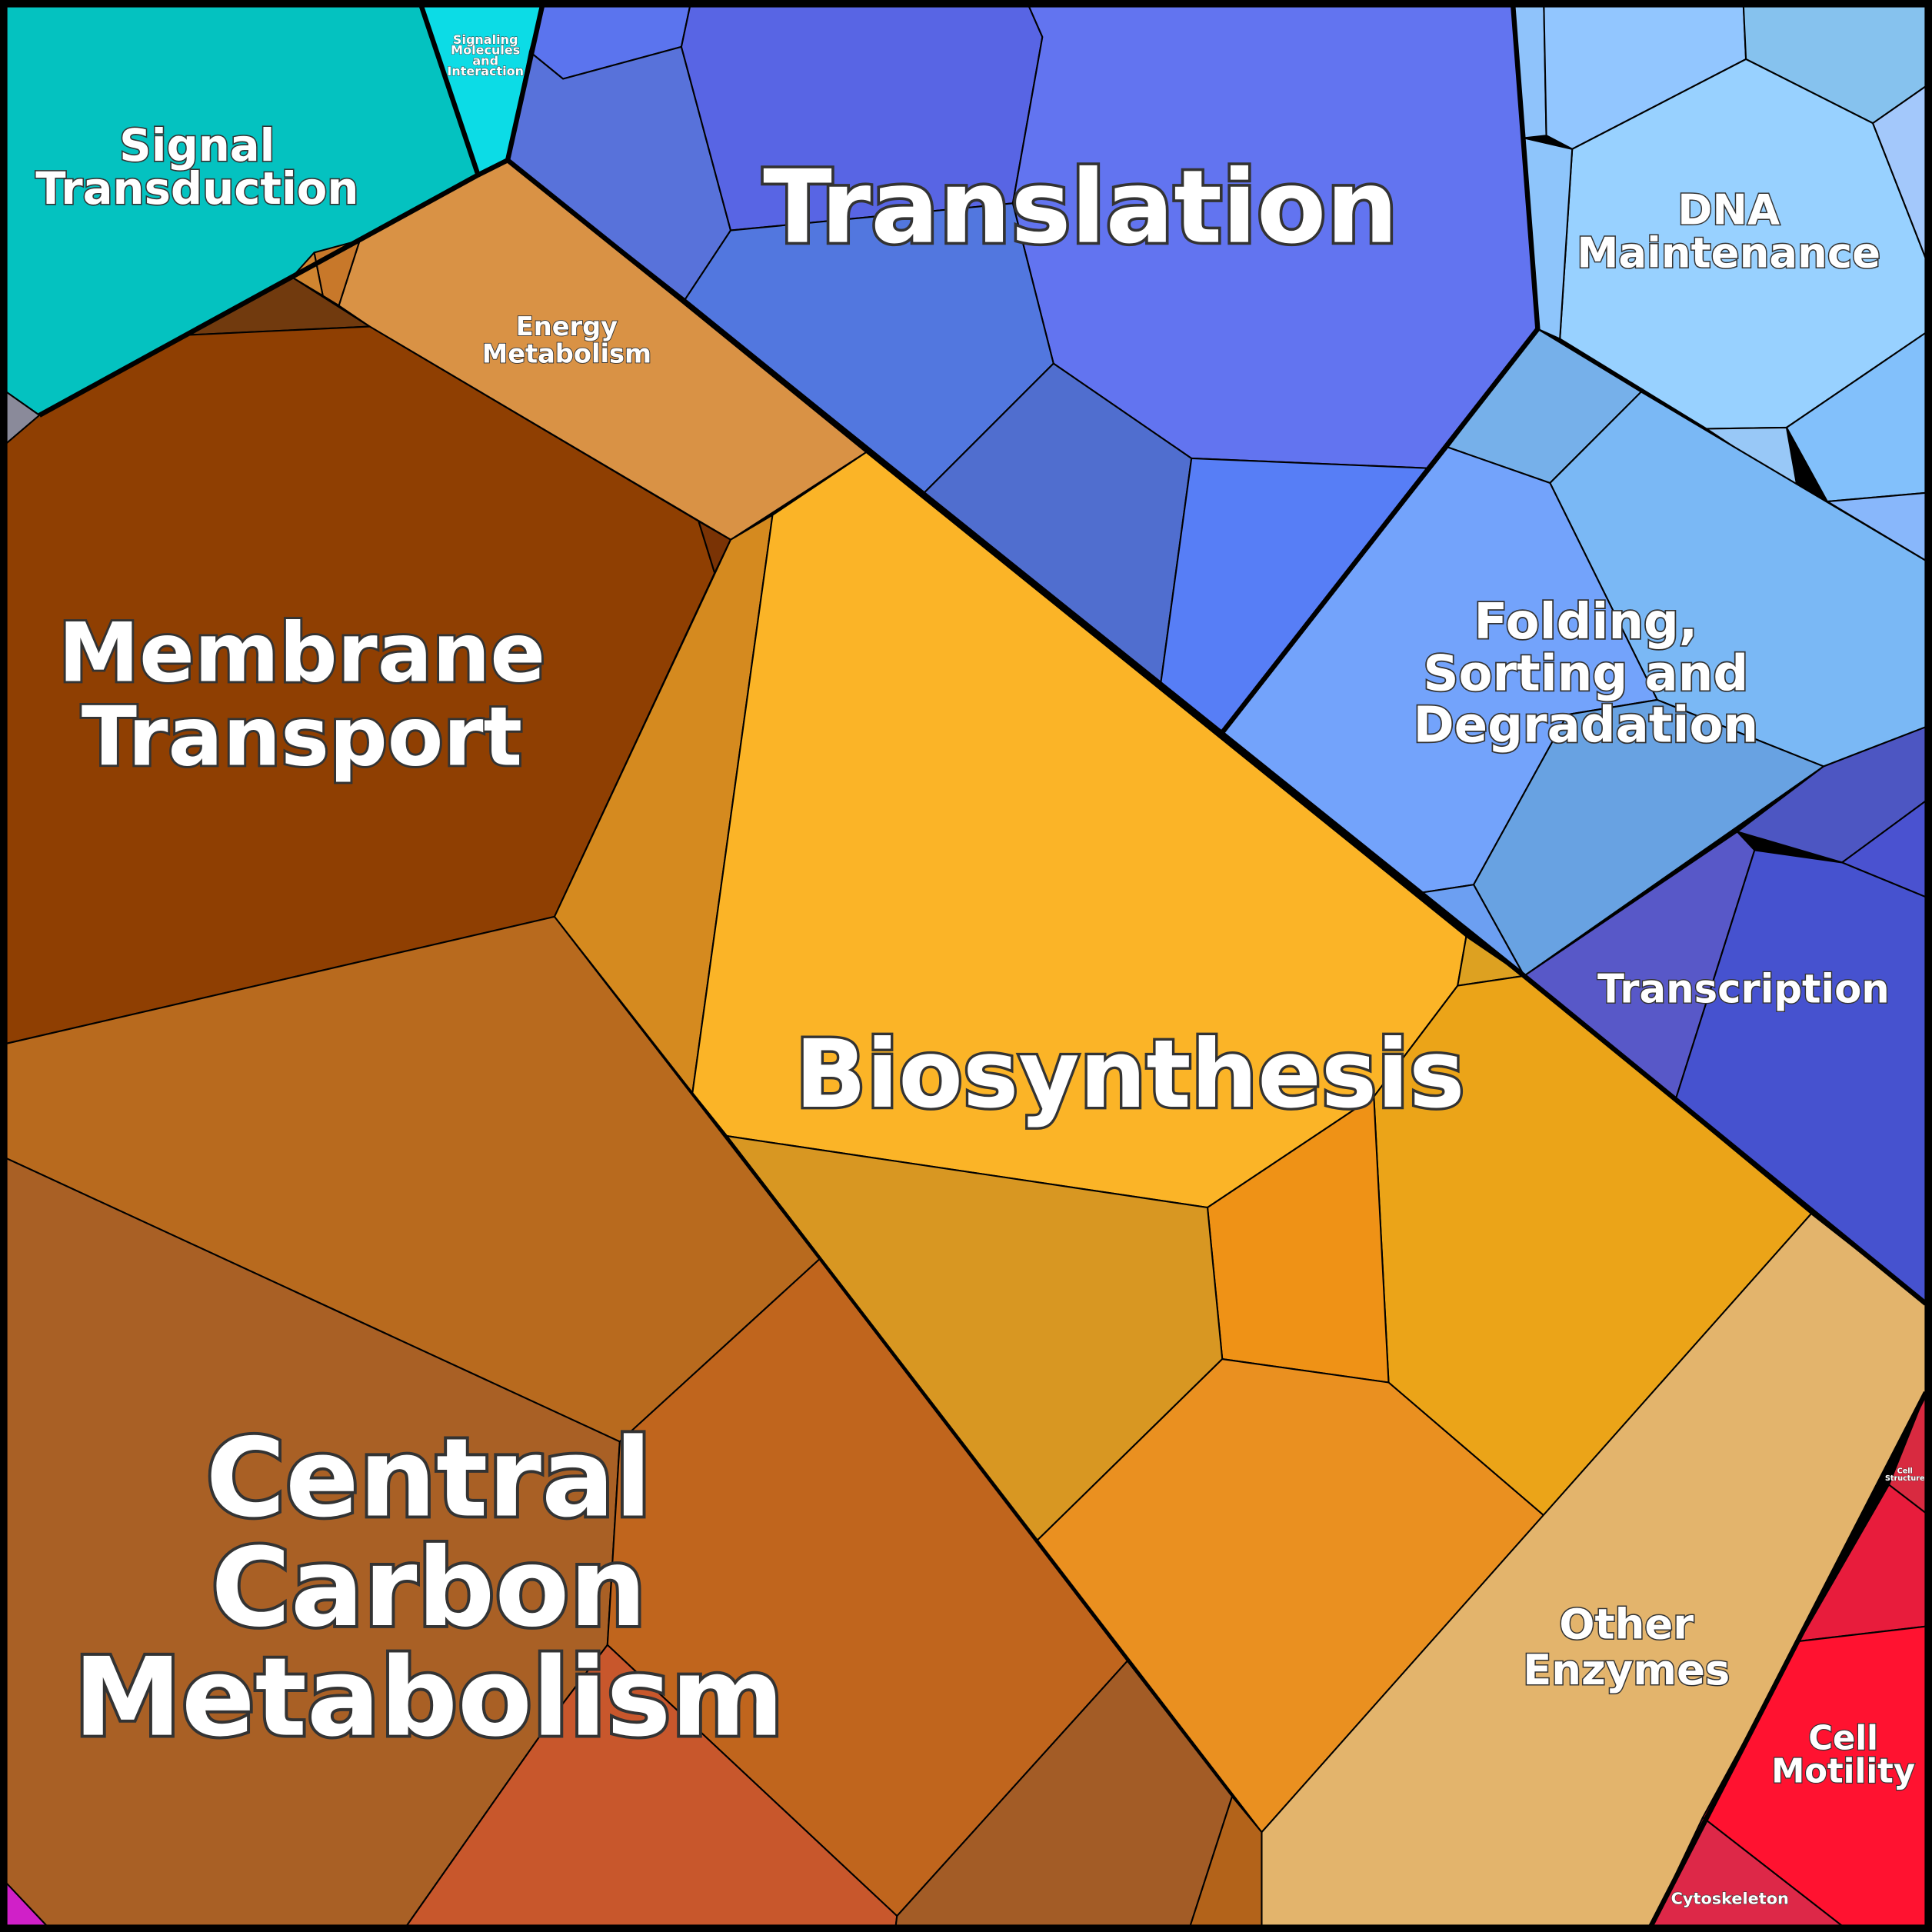 The image size is (1932, 1932). Describe the element at coordinates (485, 50) in the screenshot. I see `region-label: Molecules` at that location.